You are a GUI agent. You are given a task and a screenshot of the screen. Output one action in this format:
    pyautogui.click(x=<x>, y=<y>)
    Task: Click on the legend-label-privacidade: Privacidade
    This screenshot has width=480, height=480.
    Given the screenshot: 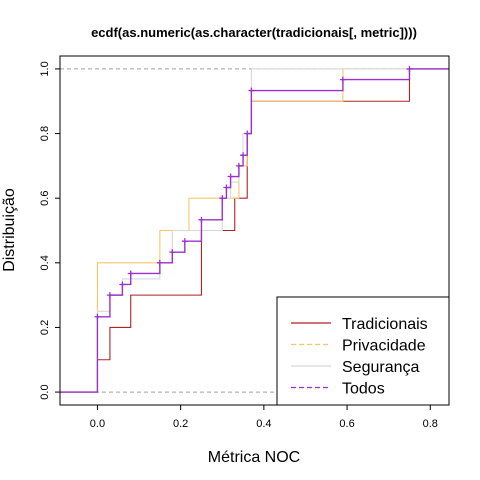 What is the action you would take?
    pyautogui.click(x=384, y=346)
    